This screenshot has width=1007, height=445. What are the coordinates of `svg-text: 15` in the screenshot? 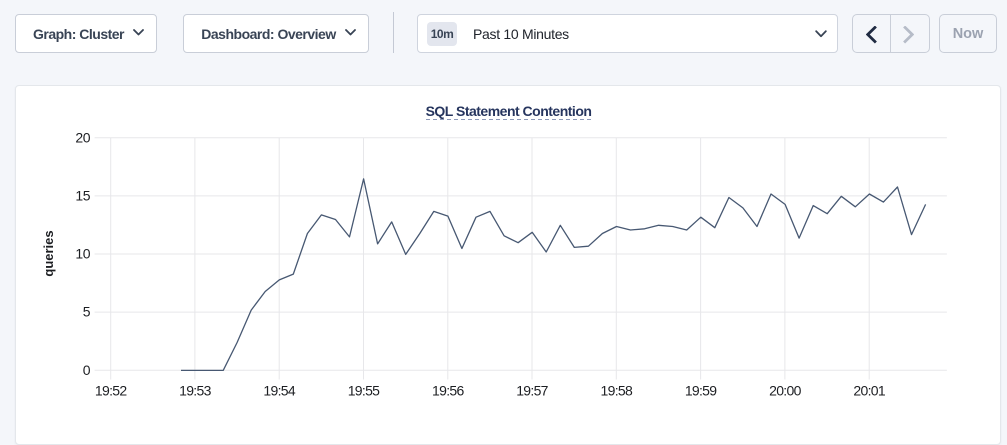 It's located at (82, 195).